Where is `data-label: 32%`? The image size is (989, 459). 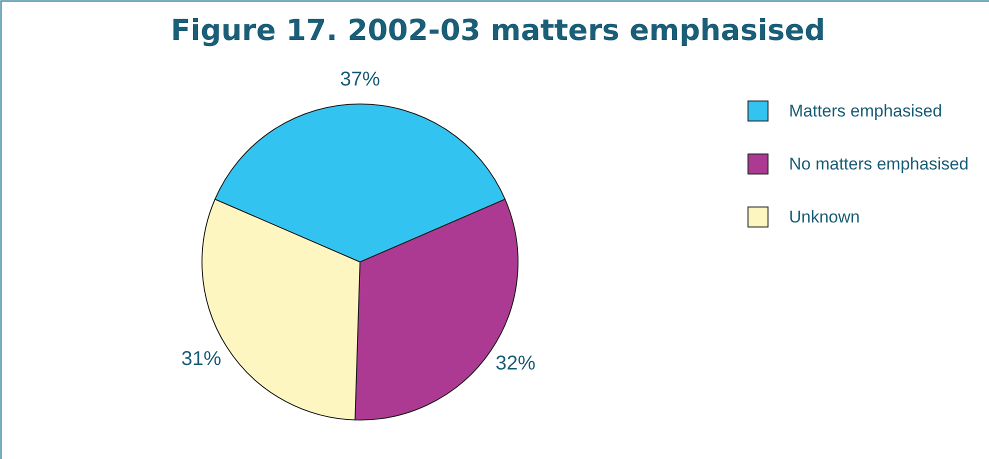 data-label: 32% is located at coordinates (515, 363).